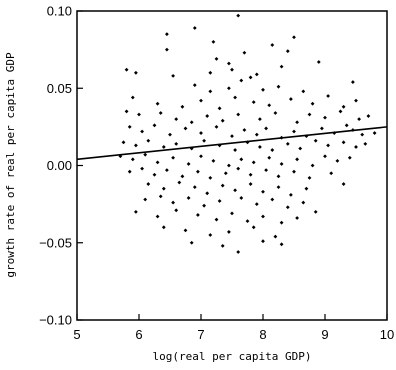 This screenshot has width=396, height=370. I want to click on y-tick-label: 0.10, so click(59, 11).